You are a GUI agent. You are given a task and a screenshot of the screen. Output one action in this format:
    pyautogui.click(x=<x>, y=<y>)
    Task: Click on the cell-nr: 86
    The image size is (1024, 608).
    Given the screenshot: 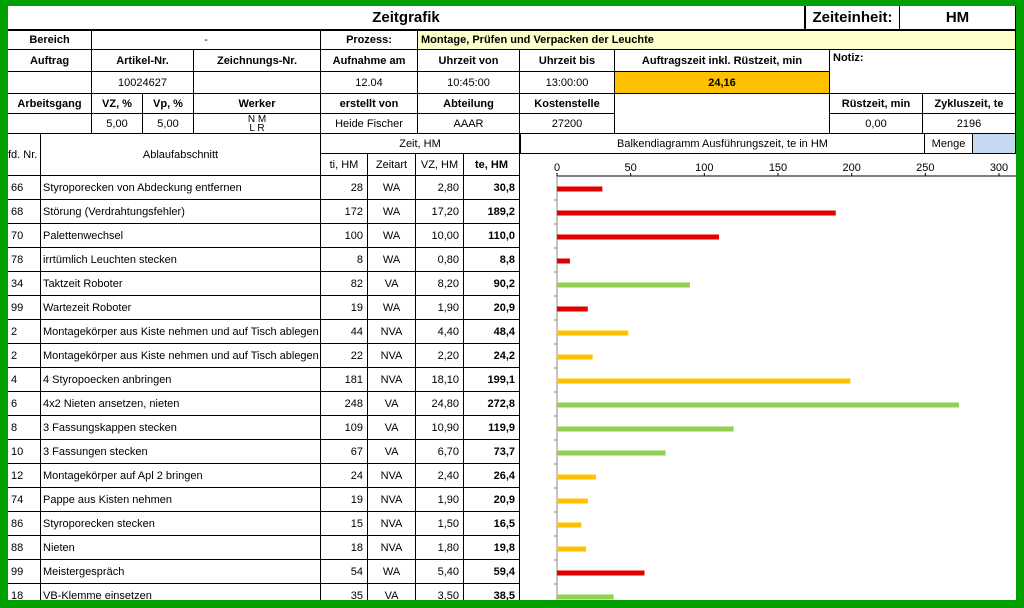 What is the action you would take?
    pyautogui.click(x=24, y=524)
    